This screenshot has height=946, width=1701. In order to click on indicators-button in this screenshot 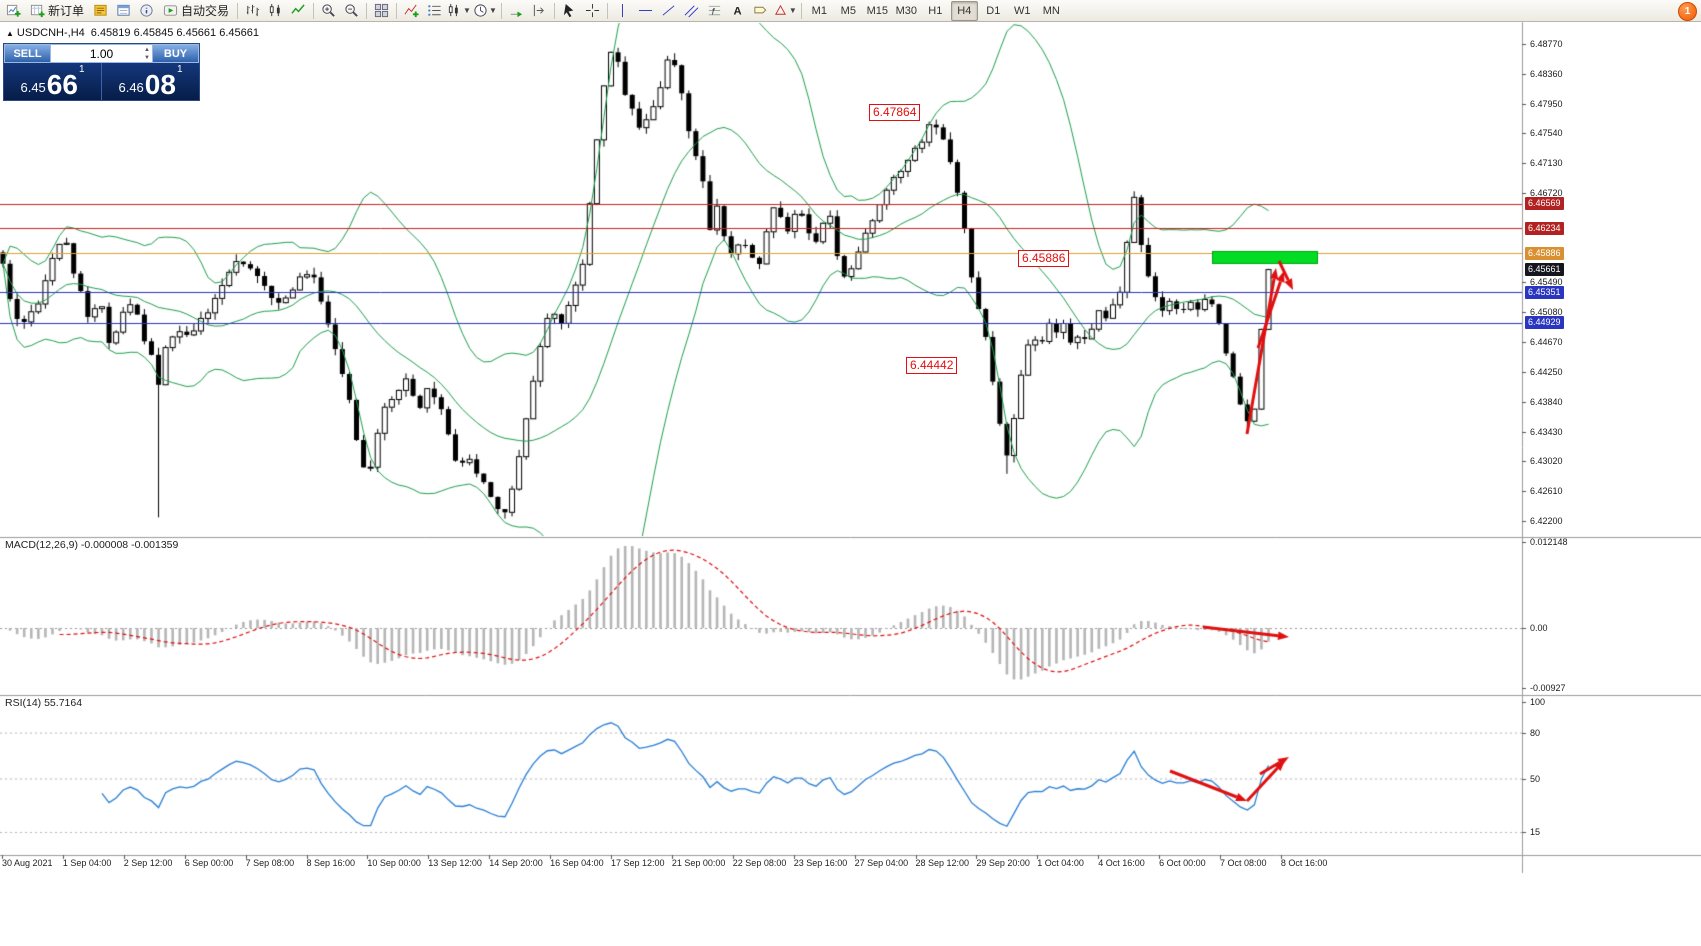, I will do `click(411, 11)`.